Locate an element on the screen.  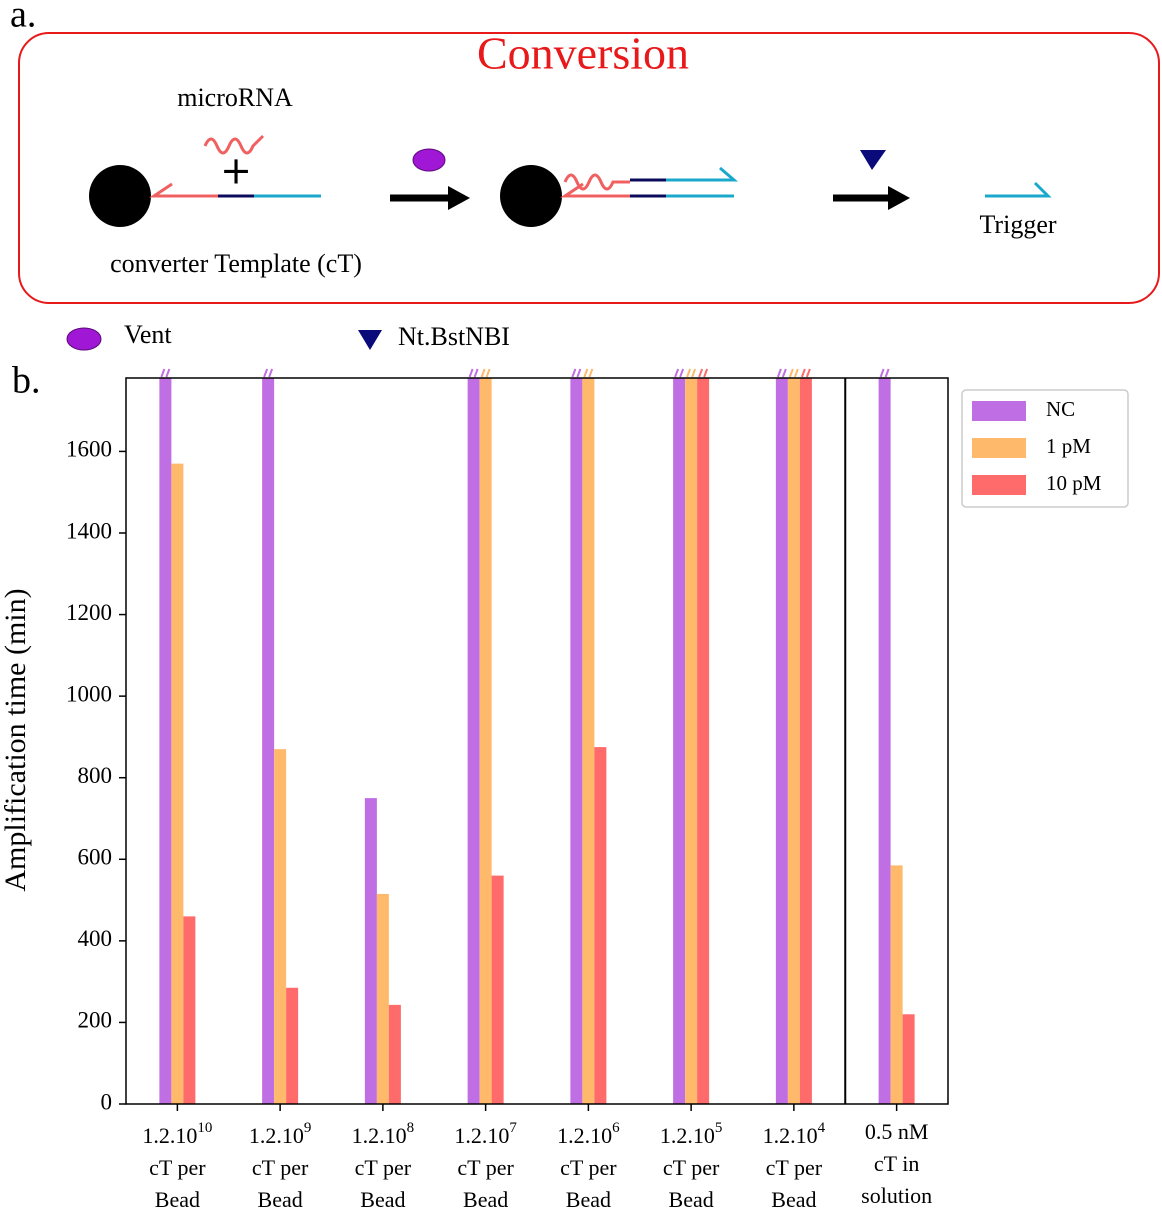
trigger-label: Trigger is located at coordinates (1017, 224).